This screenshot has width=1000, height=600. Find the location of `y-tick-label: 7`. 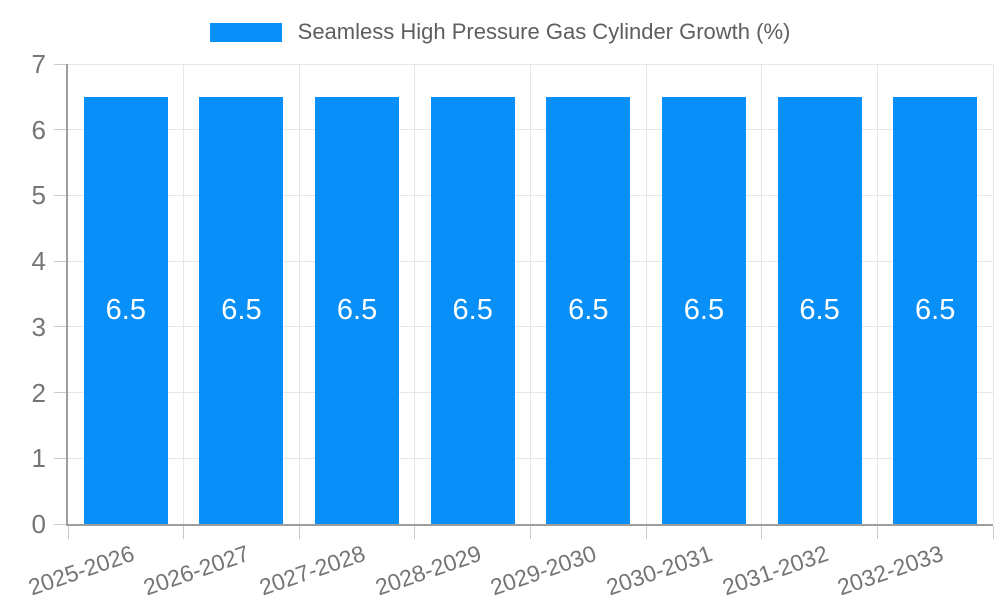

y-tick-label: 7 is located at coordinates (38, 64).